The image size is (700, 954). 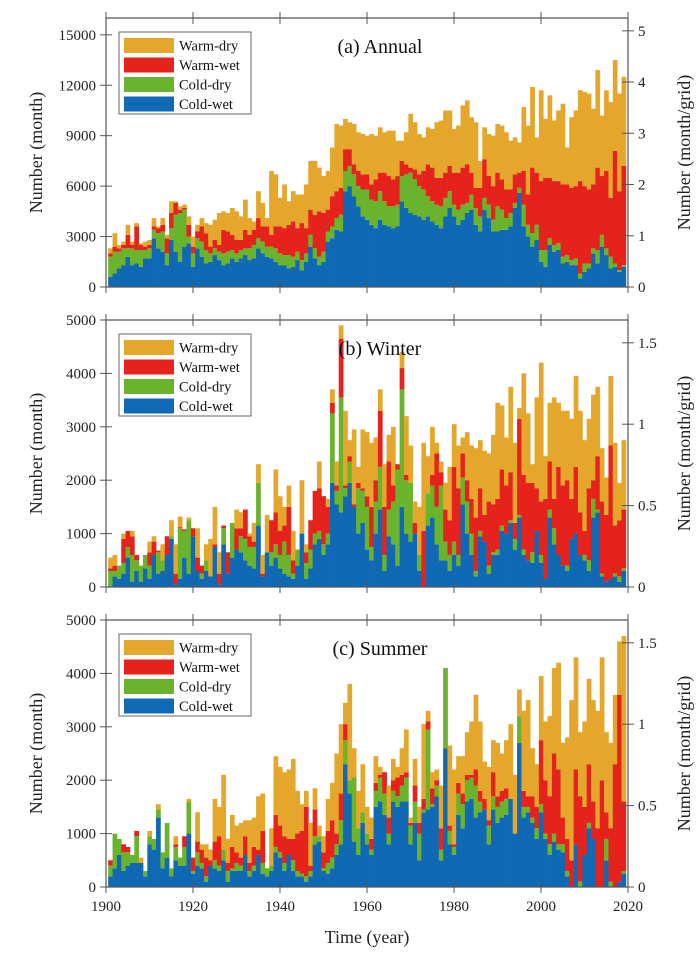 What do you see at coordinates (550, 432) in the screenshot?
I see `bar-warm-dry-2002` at bounding box center [550, 432].